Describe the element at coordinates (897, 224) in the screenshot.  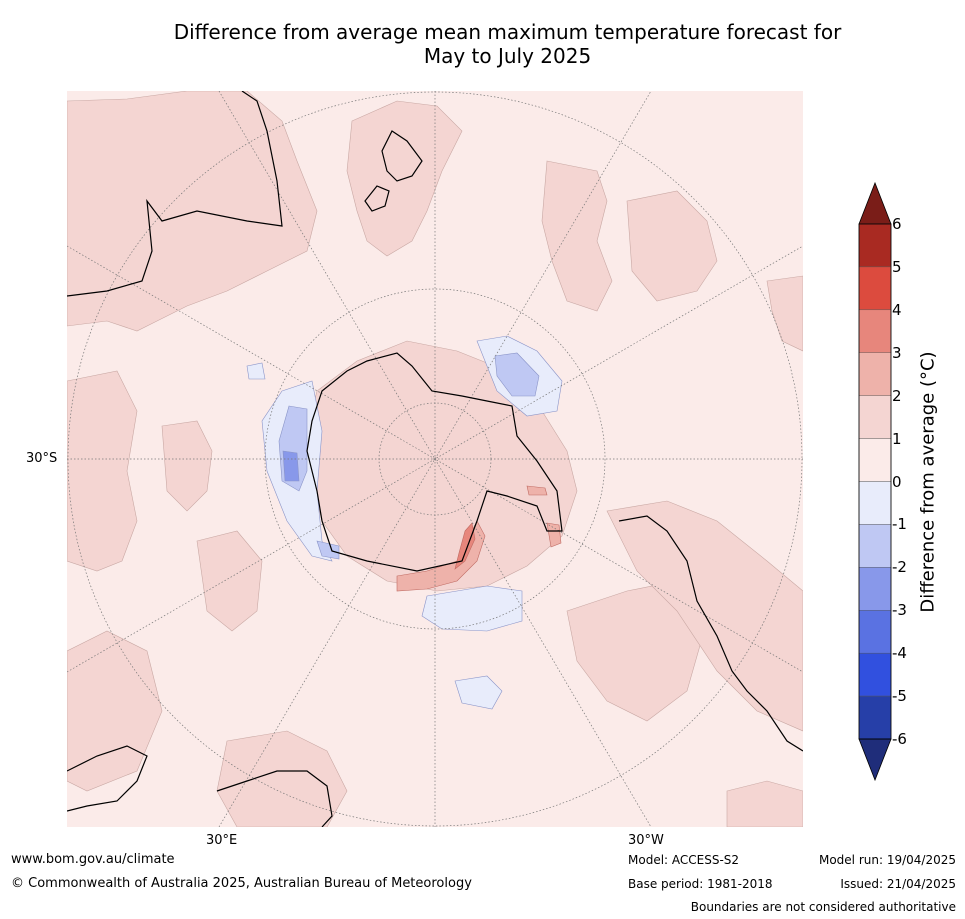
I see `colorbar-tick-label: 6` at that location.